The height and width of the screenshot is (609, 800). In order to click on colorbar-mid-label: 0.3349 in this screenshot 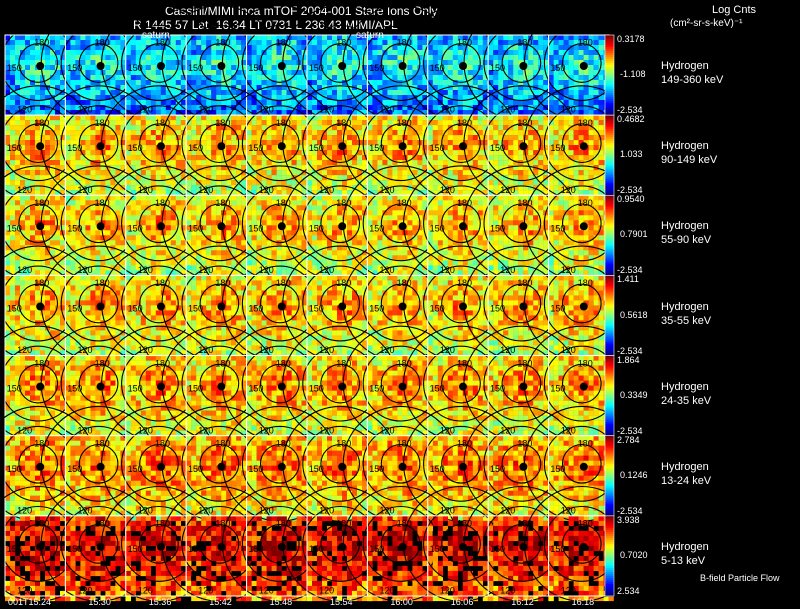, I will do `click(634, 394)`.